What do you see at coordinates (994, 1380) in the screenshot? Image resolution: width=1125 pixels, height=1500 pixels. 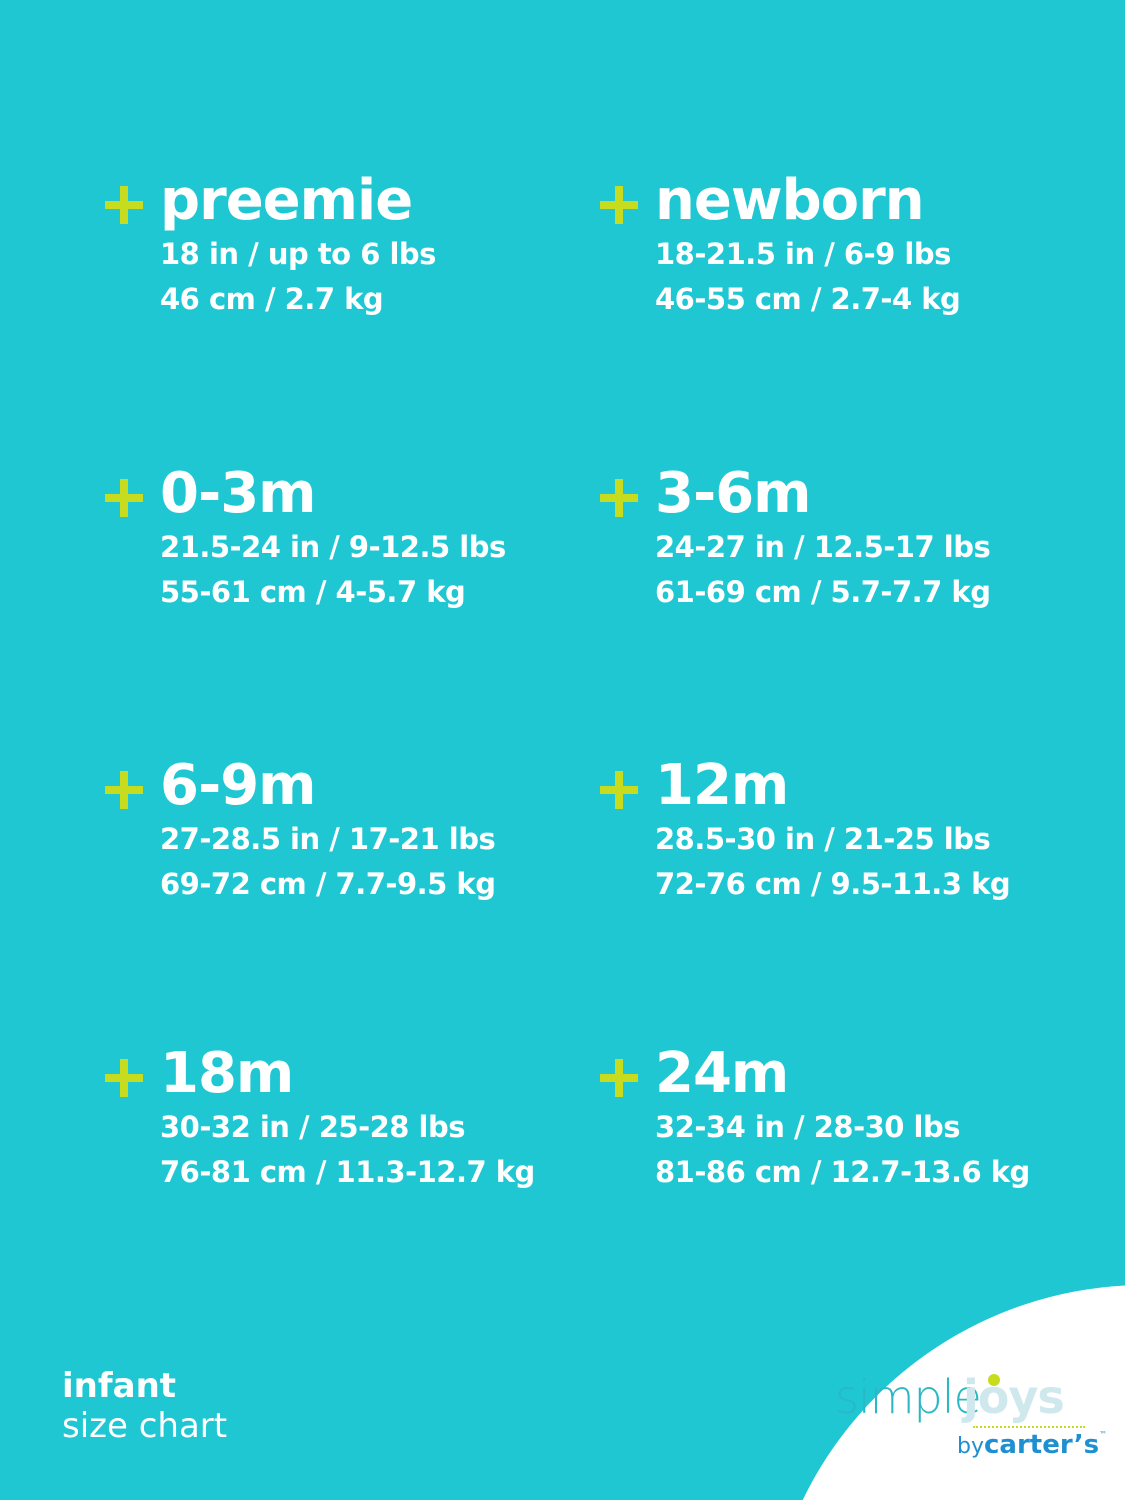 I see `logo-dot-icon` at bounding box center [994, 1380].